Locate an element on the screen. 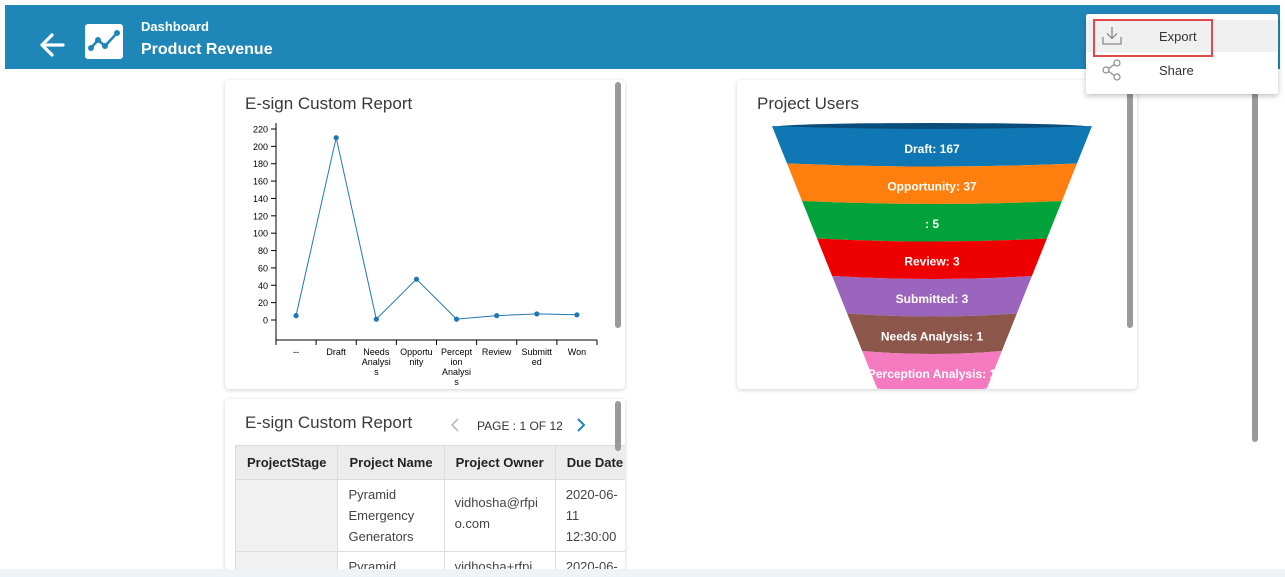 The image size is (1285, 577). y-tick-label: 100 is located at coordinates (260, 234).